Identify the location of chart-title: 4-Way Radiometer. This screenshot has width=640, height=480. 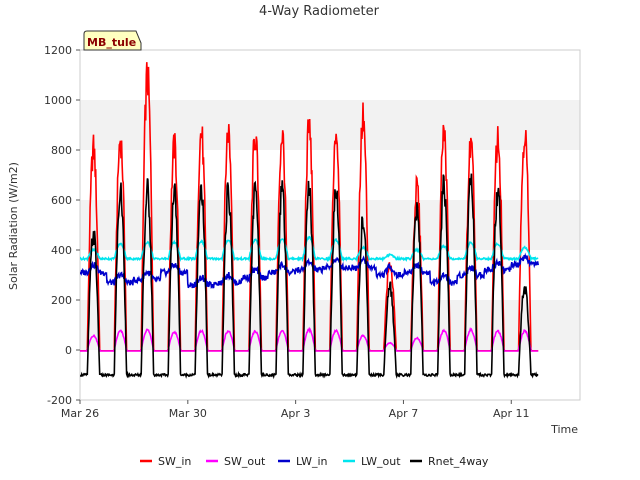
(319, 11).